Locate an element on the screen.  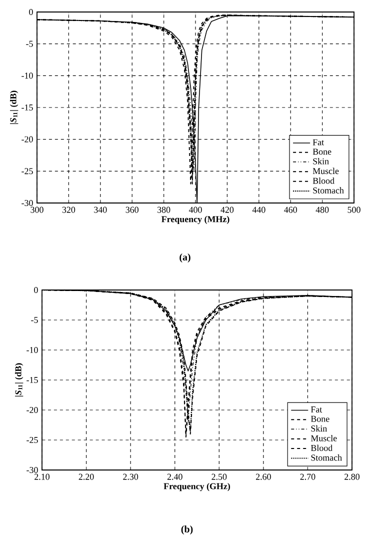
x-tick-label: 2.60 is located at coordinates (263, 477).